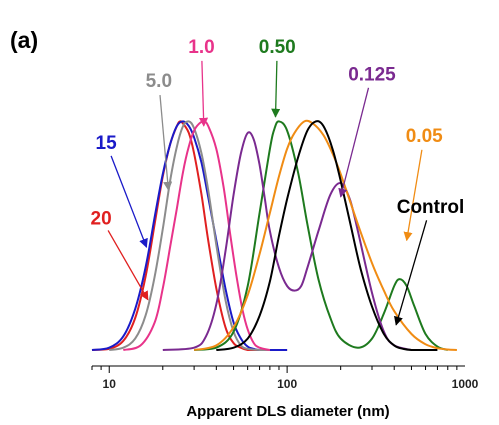 The width and height of the screenshot is (499, 425). Describe the element at coordinates (24, 40) in the screenshot. I see `panel-label: (a)` at that location.